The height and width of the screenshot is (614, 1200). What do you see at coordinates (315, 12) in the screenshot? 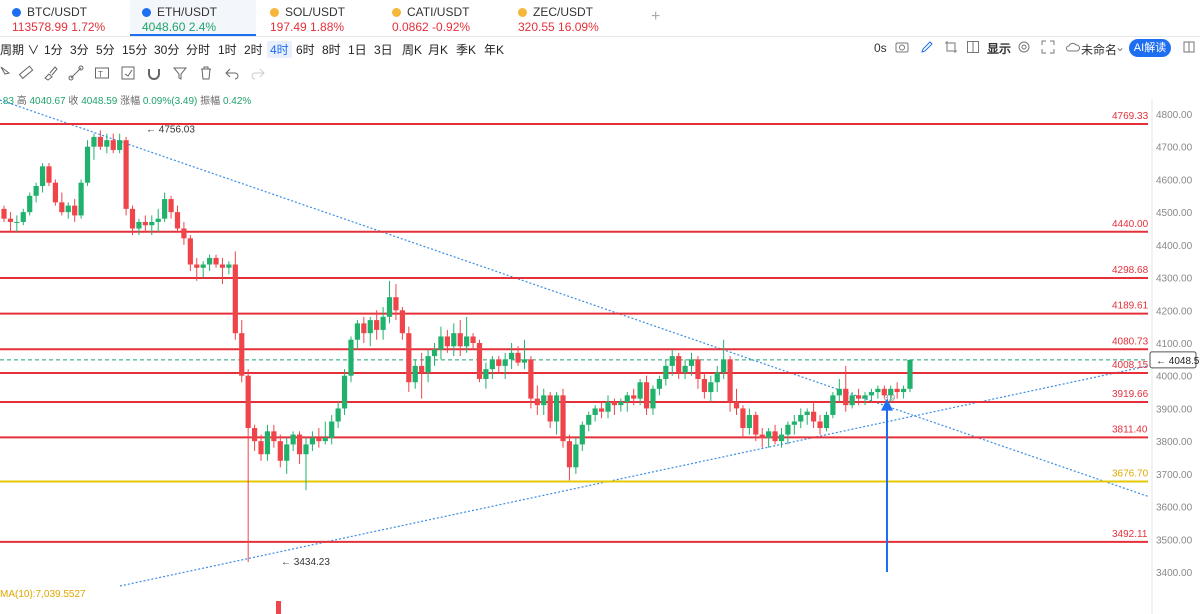
I see `tab-symbol-text: SOL/USDT` at bounding box center [315, 12].